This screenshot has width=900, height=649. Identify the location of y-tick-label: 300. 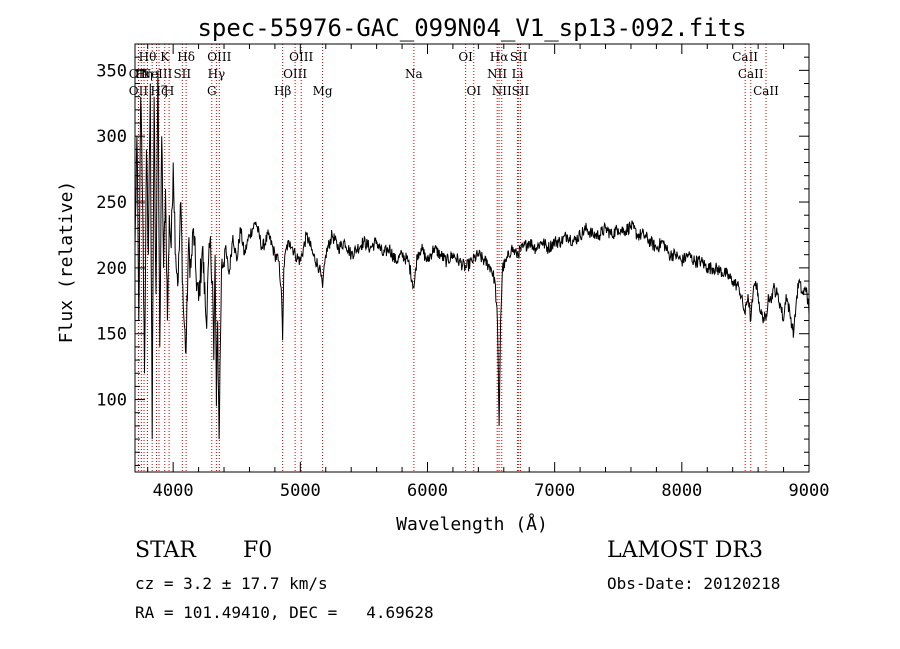
(111, 137).